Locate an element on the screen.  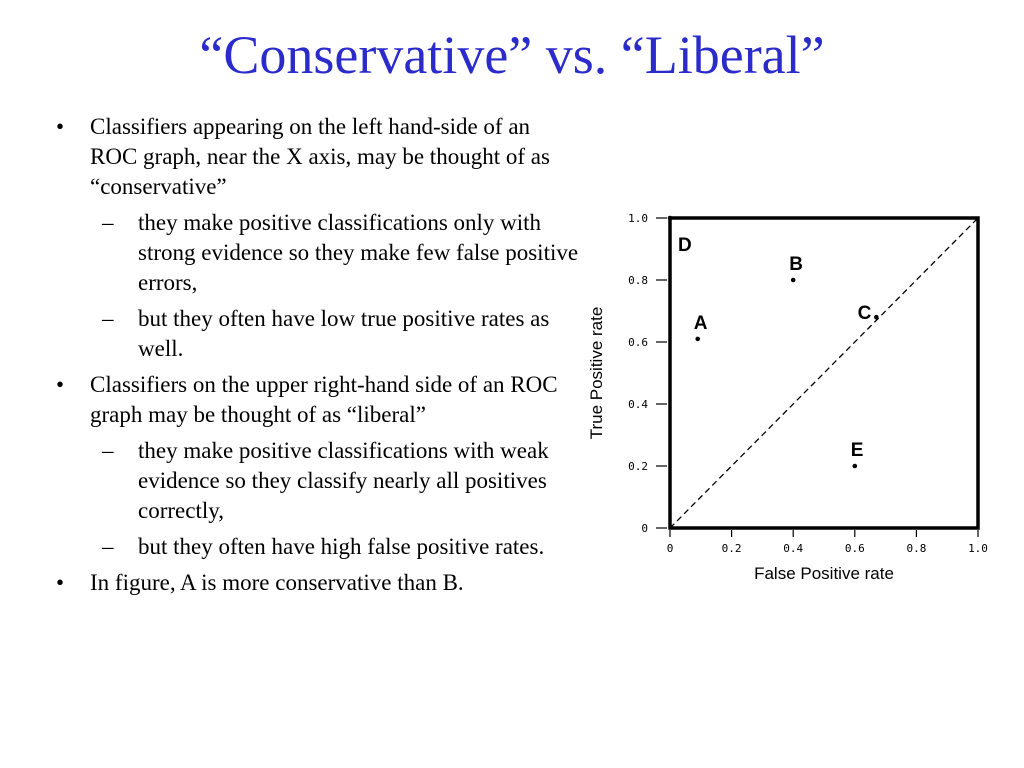
point-label-c: C is located at coordinates (865, 313).